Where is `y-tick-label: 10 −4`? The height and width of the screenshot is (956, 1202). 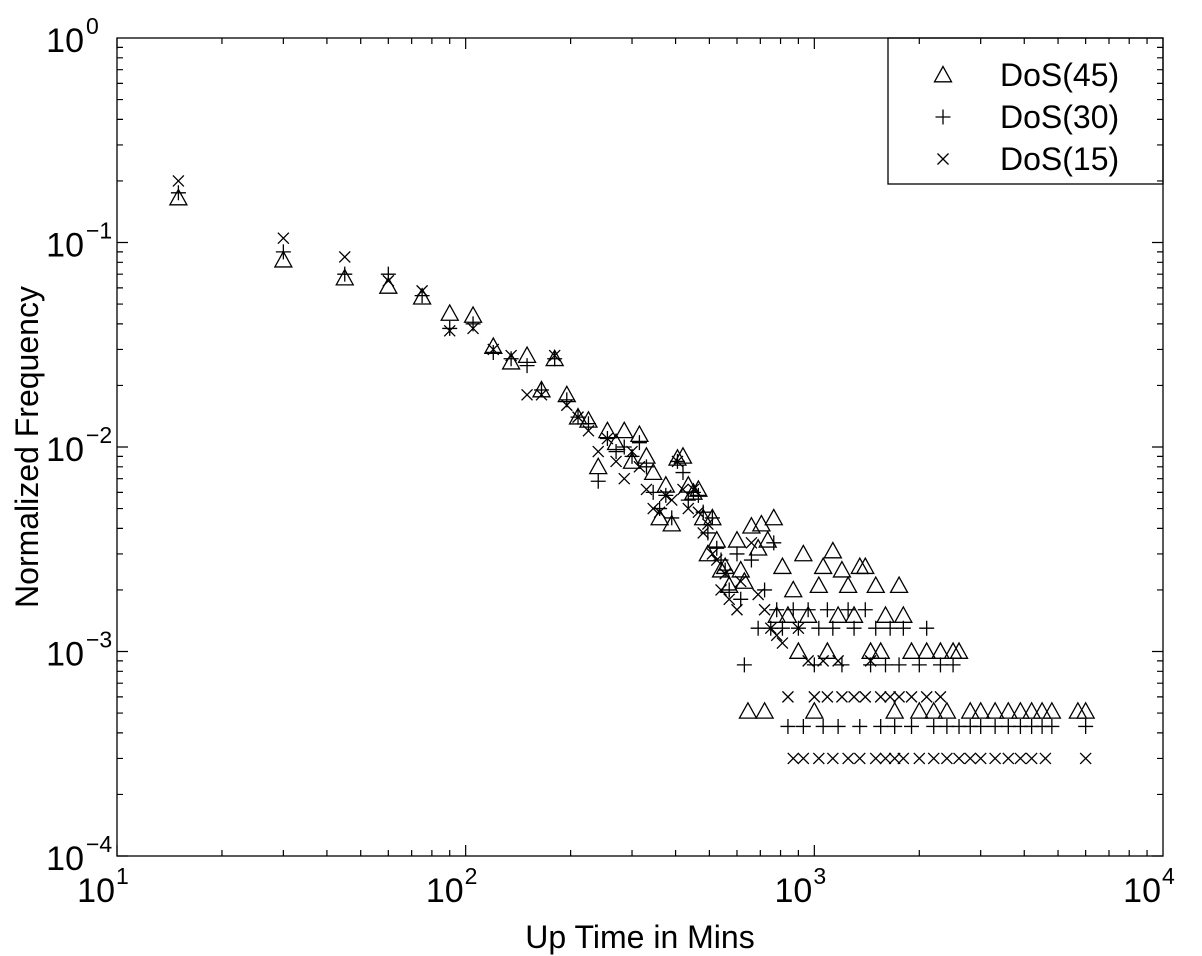
y-tick-label: 10 −4 is located at coordinates (79, 854).